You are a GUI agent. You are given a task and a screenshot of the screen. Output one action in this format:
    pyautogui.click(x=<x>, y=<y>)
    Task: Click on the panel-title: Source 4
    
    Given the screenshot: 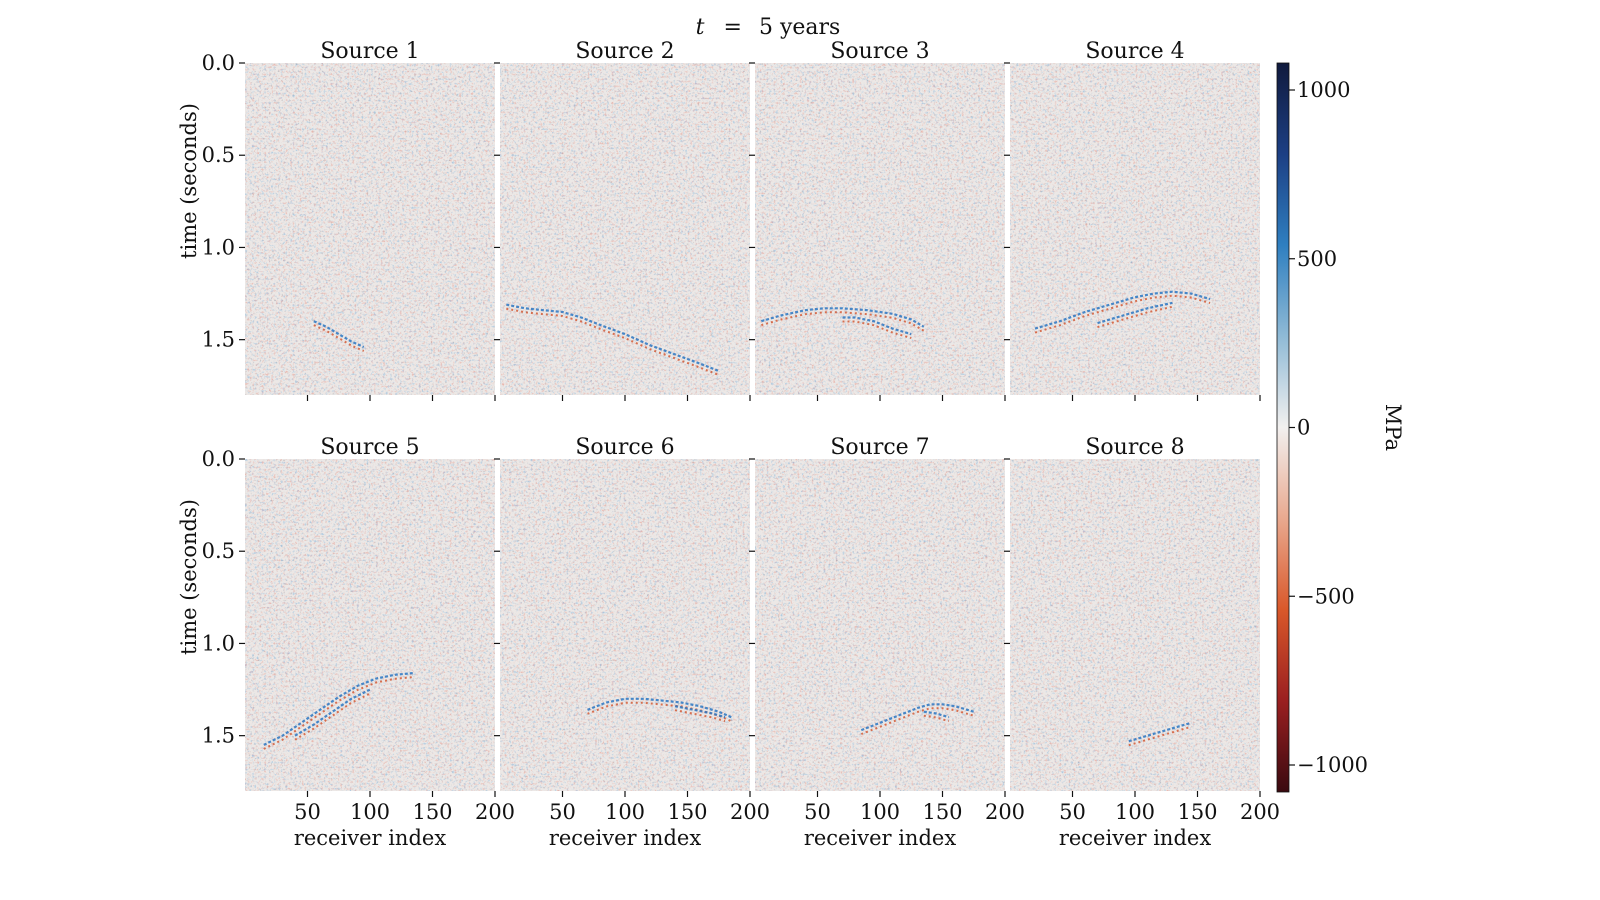 What is the action you would take?
    pyautogui.click(x=1134, y=51)
    